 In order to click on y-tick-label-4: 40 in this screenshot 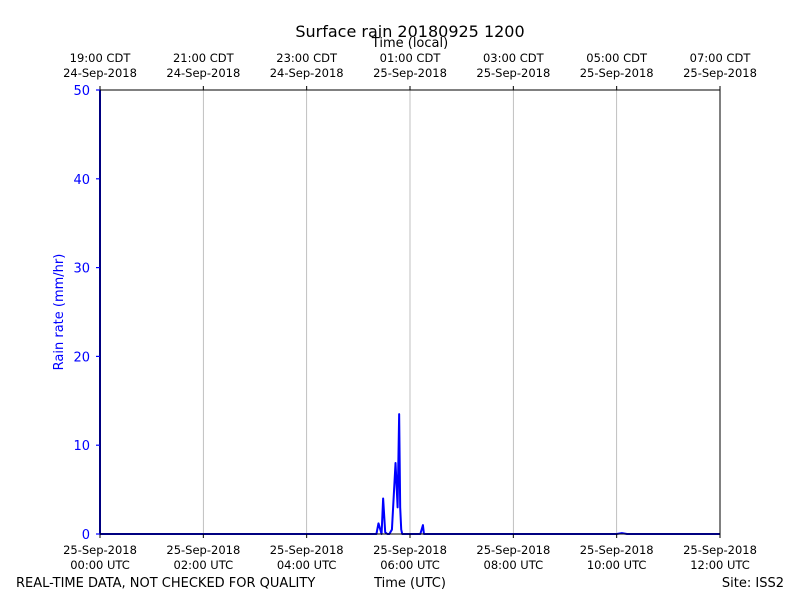, I will do `click(81, 180)`.